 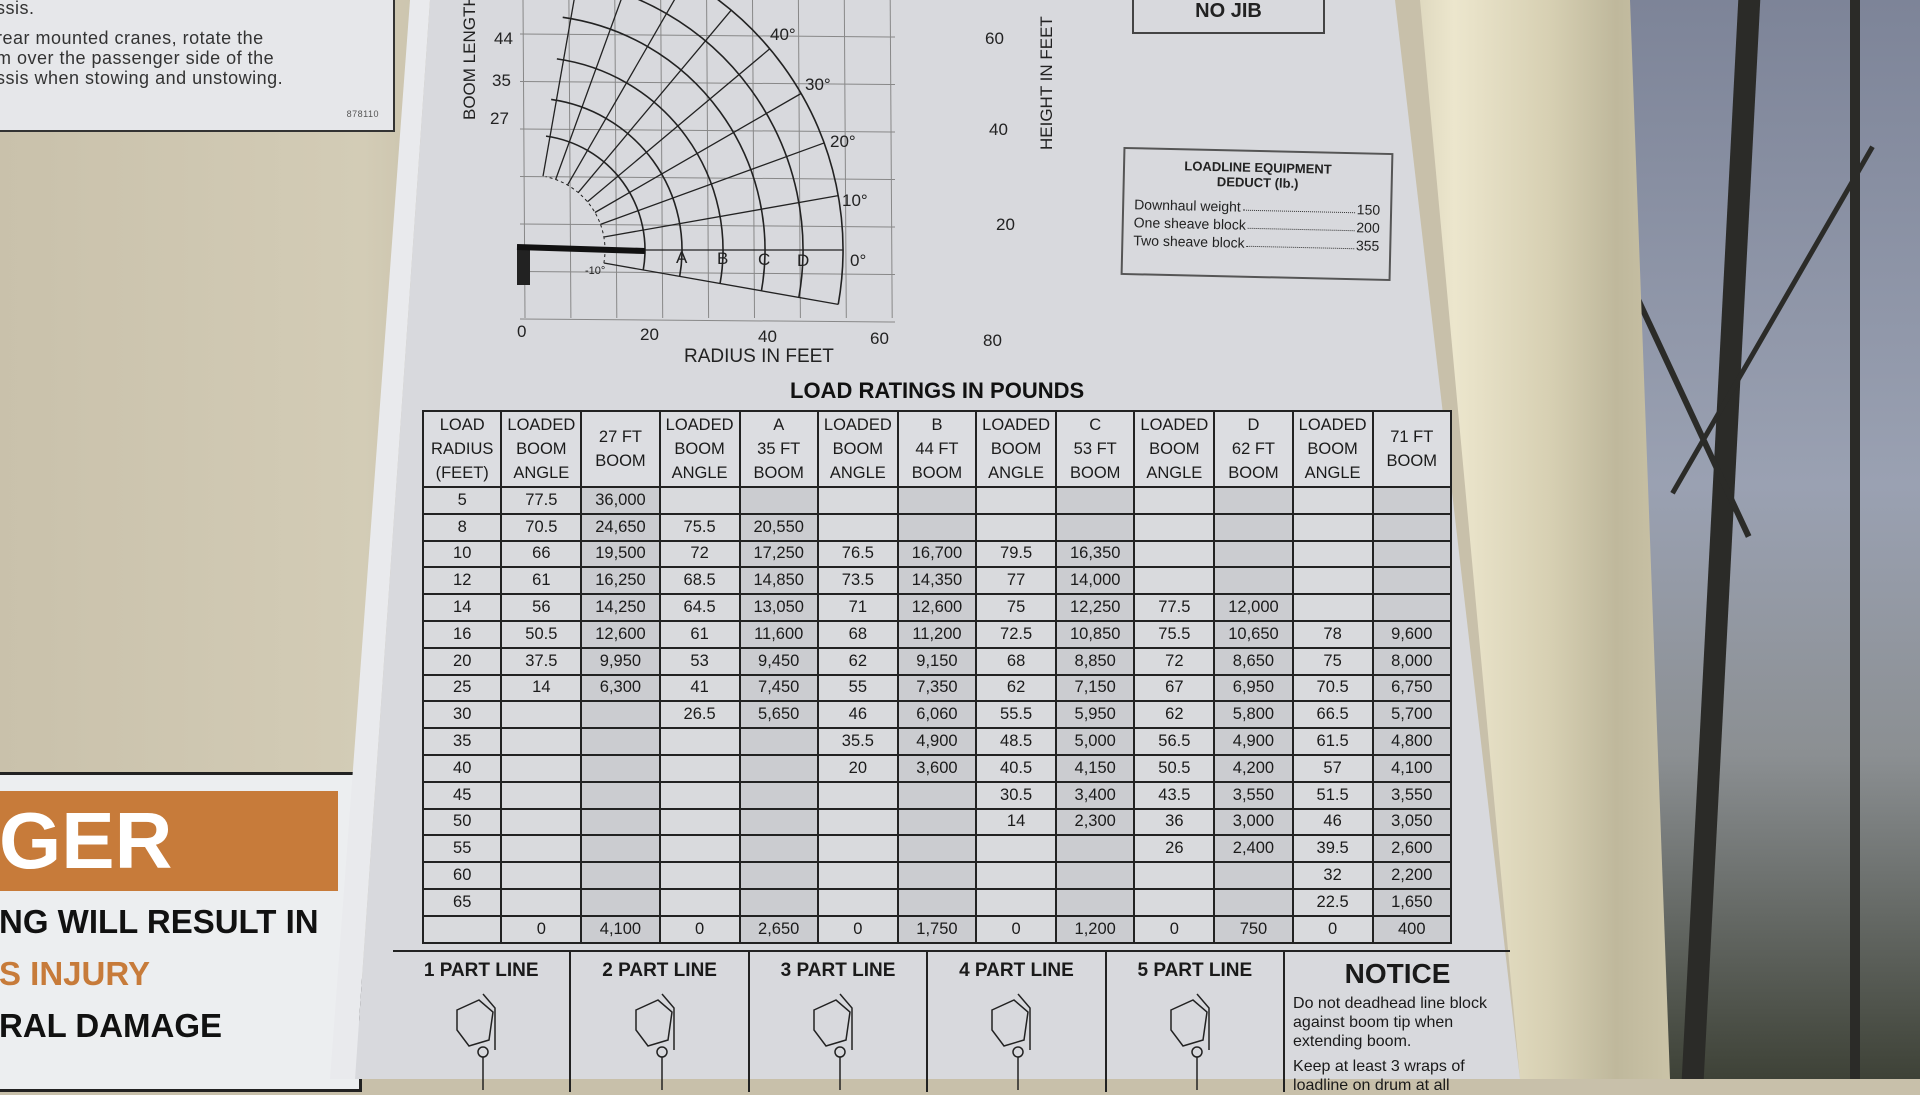 I want to click on column-header: B 44 FT BOOM, so click(x=937, y=449).